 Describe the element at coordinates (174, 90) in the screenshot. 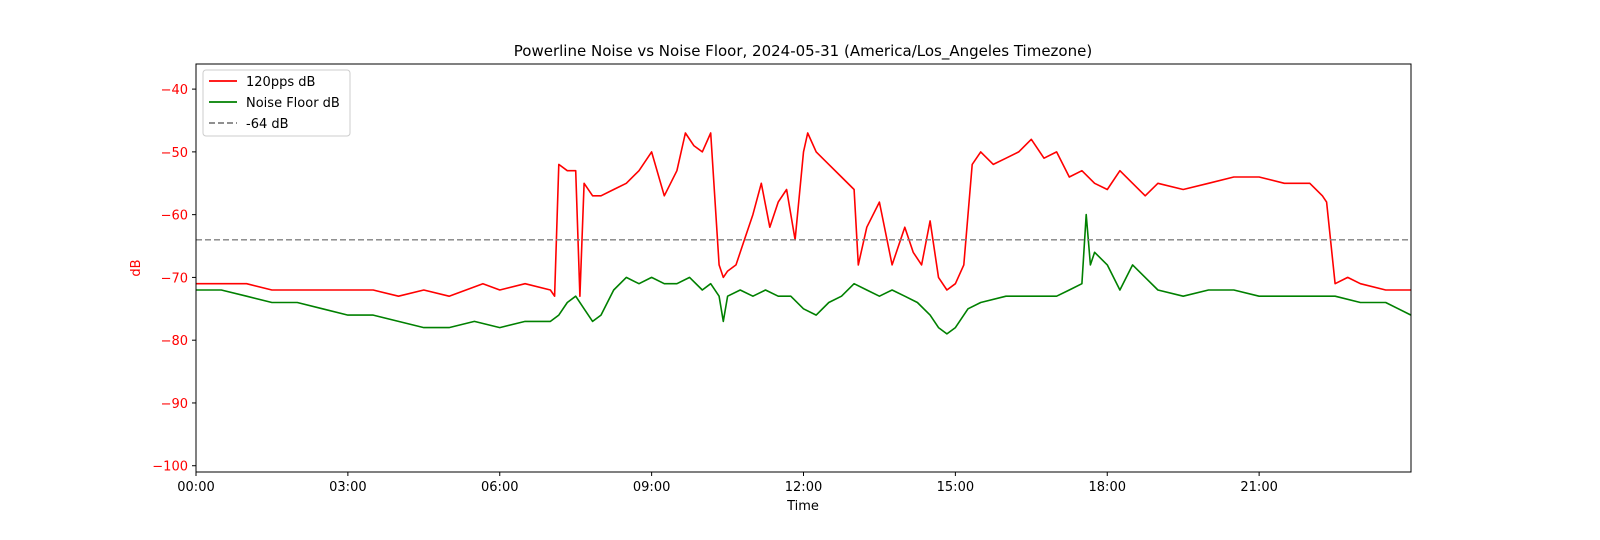

I see `y-tick-label-6: −40` at that location.